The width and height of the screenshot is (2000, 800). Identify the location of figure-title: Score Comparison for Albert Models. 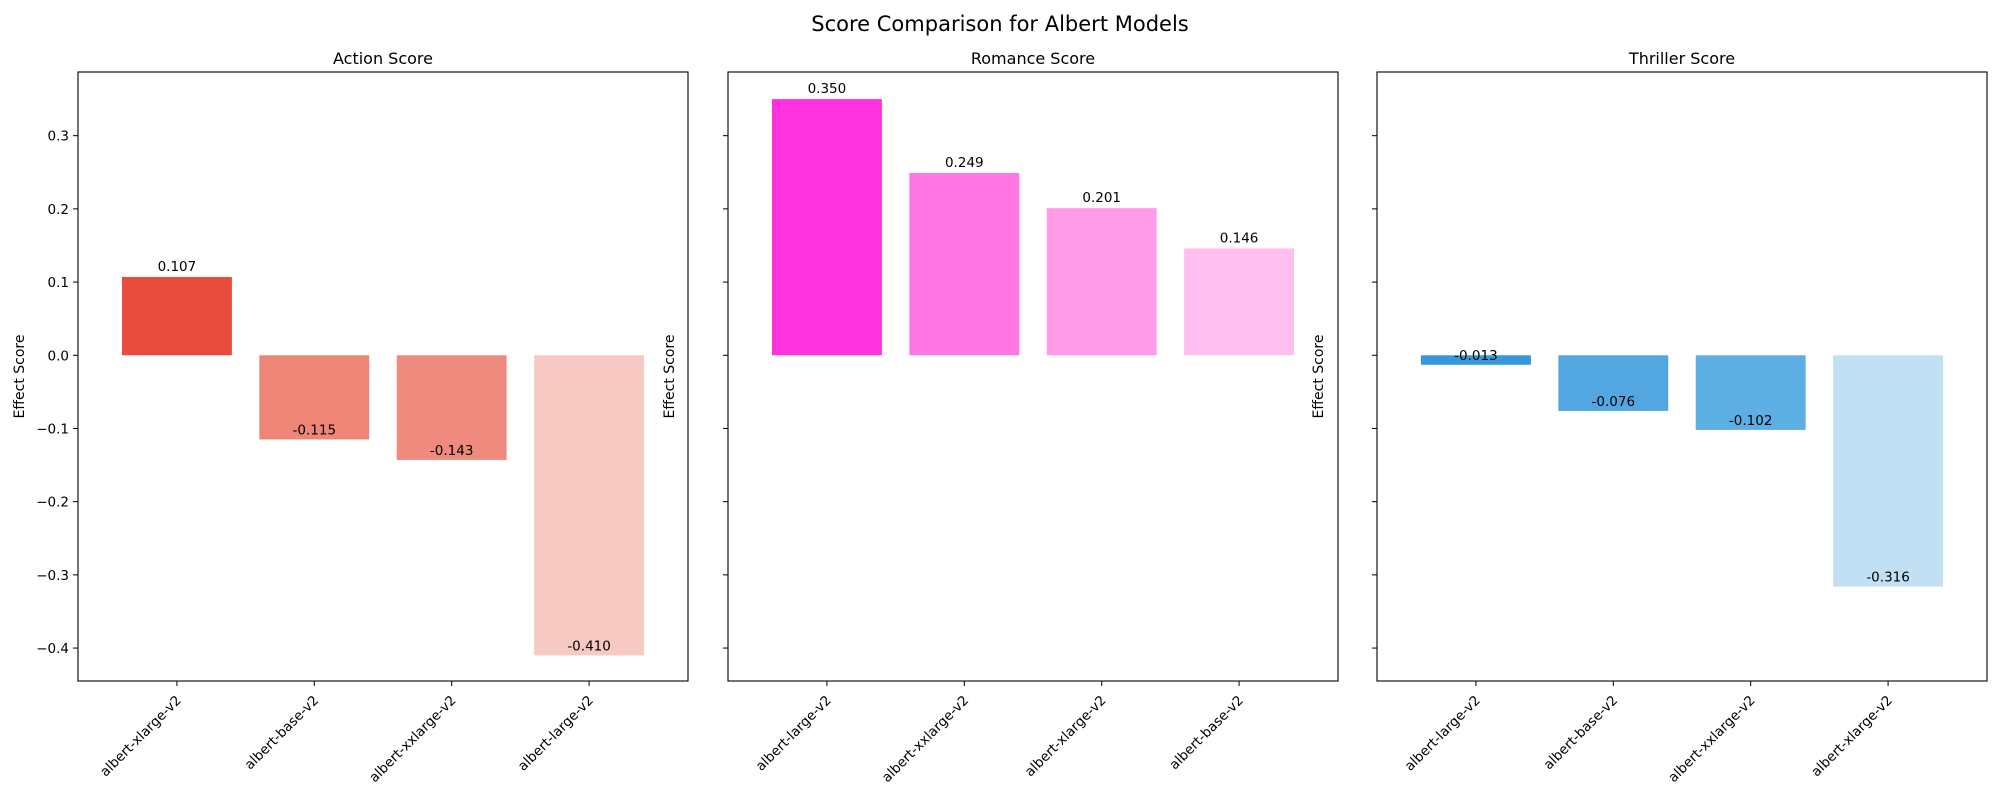
(999, 24).